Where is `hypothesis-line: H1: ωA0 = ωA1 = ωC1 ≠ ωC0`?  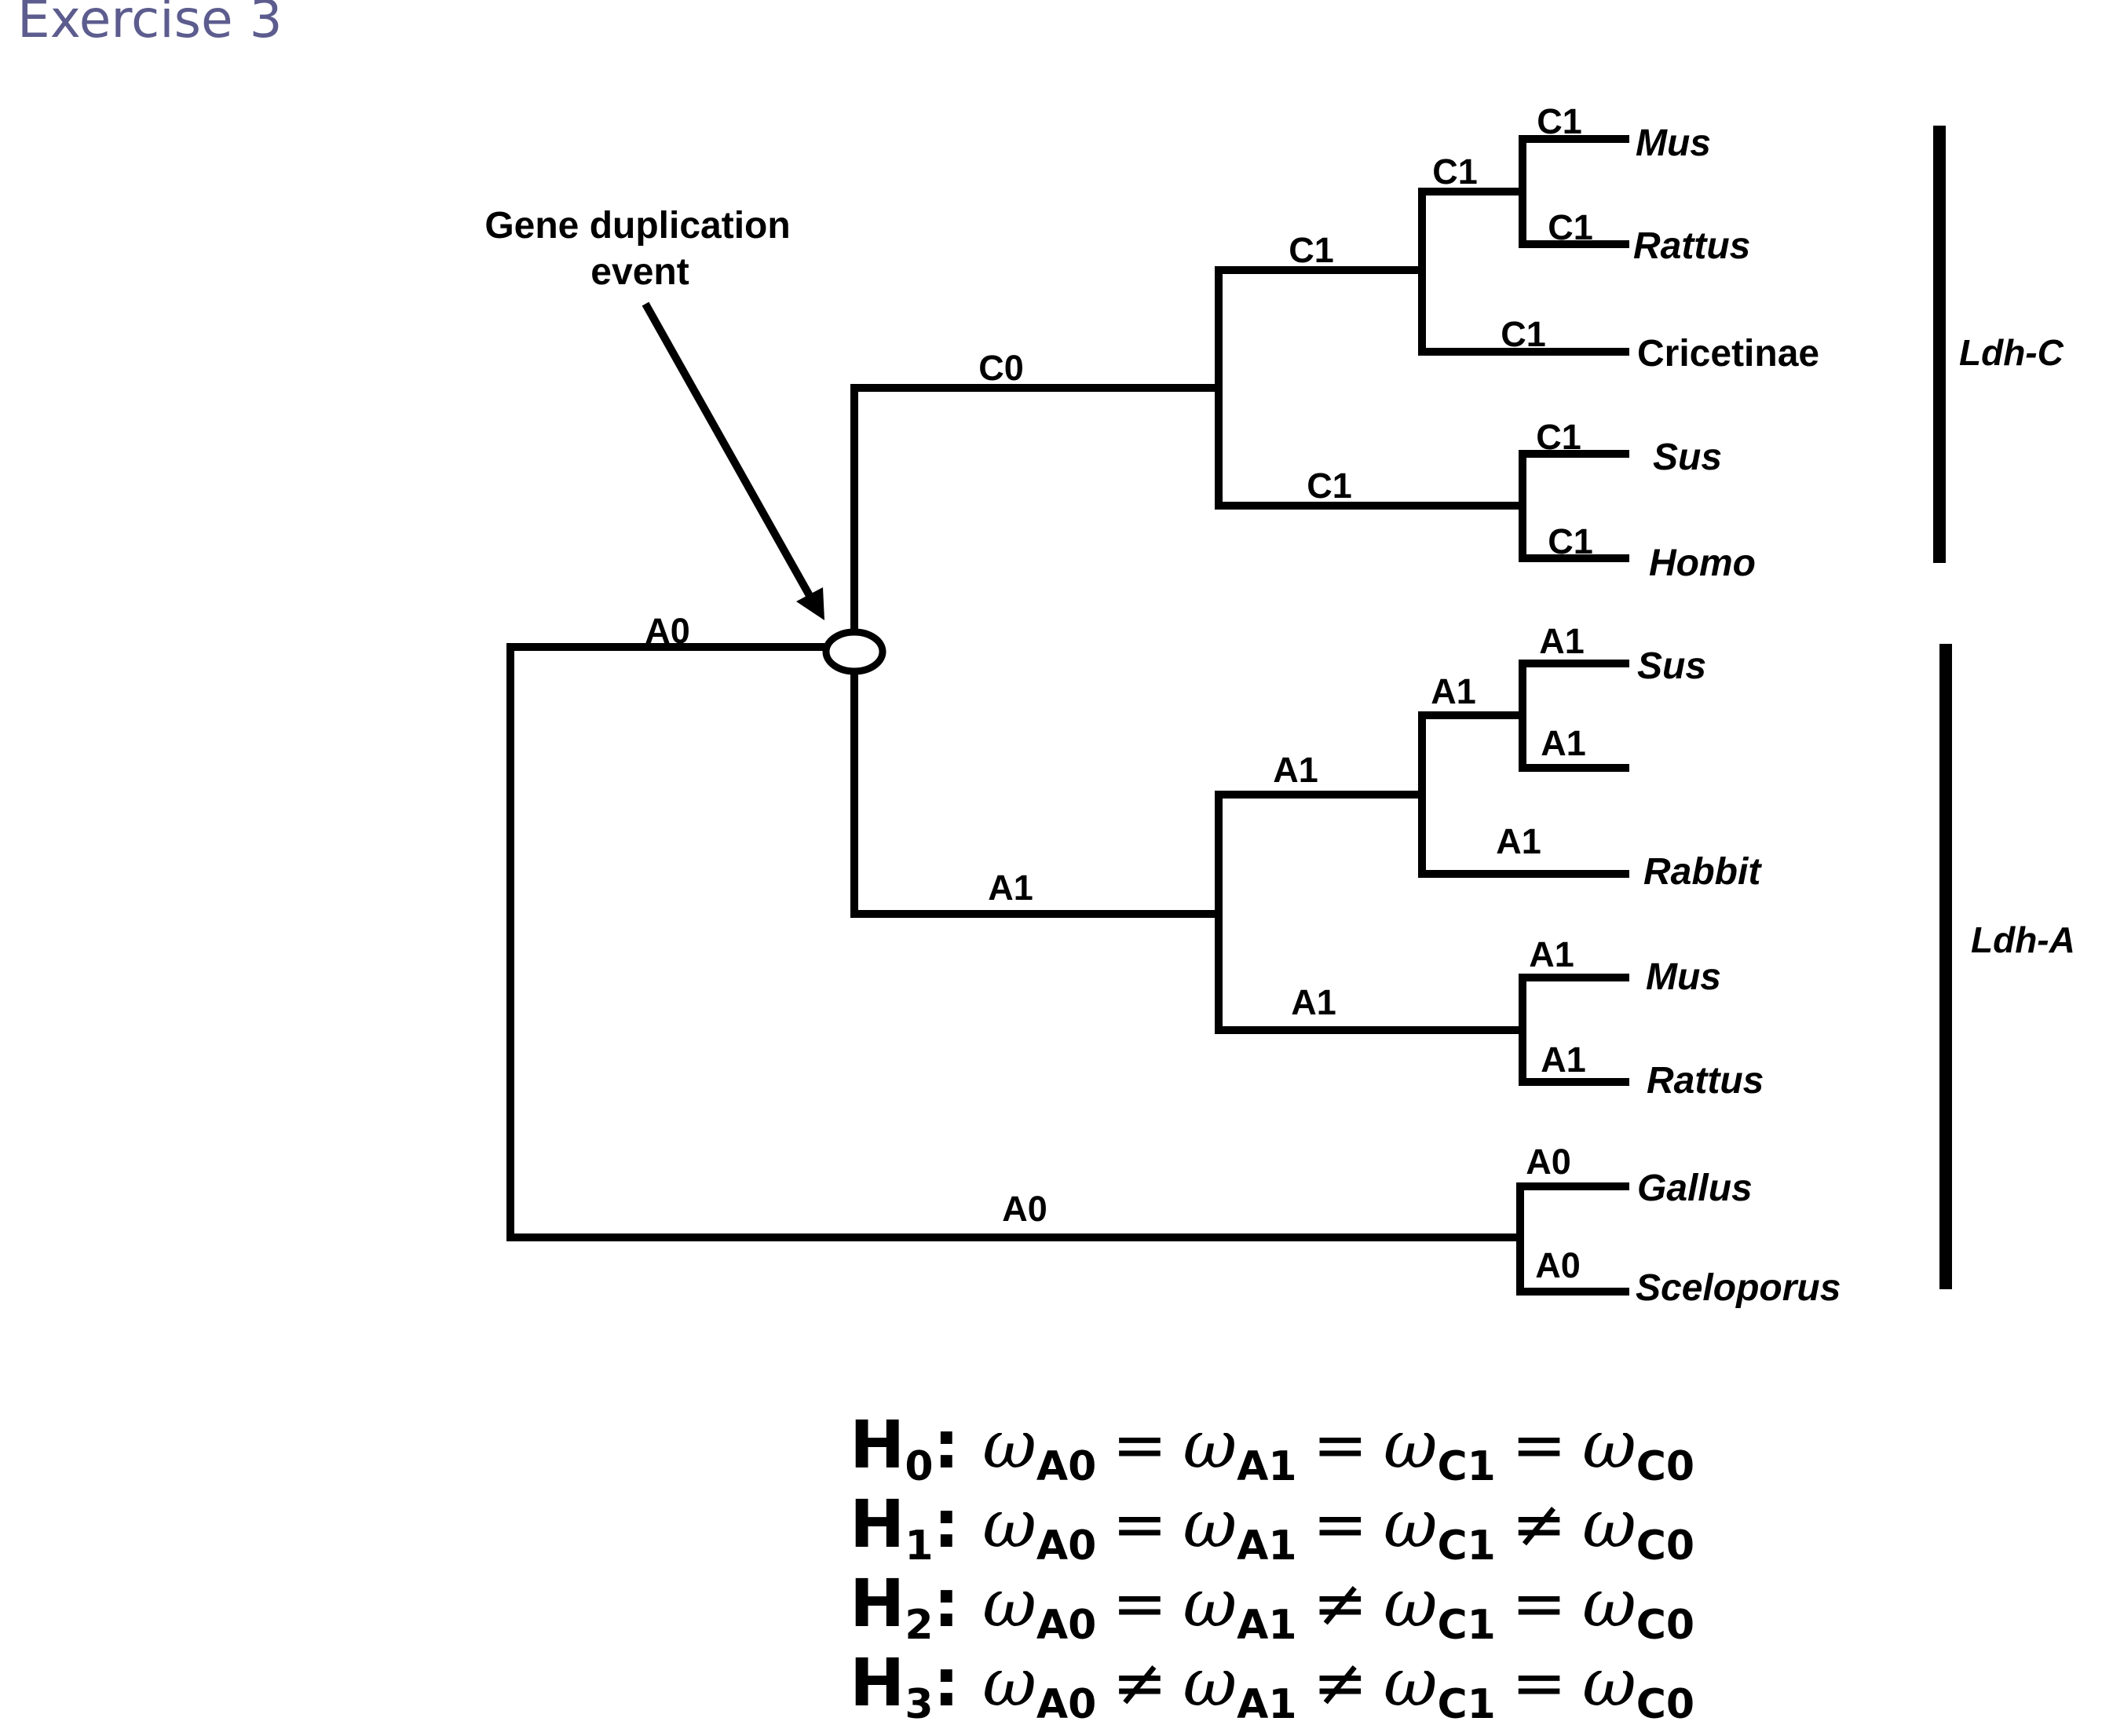 hypothesis-line: H1: ωA0 = ωA1 = ωC1 ≠ ωC0 is located at coordinates (1272, 1525).